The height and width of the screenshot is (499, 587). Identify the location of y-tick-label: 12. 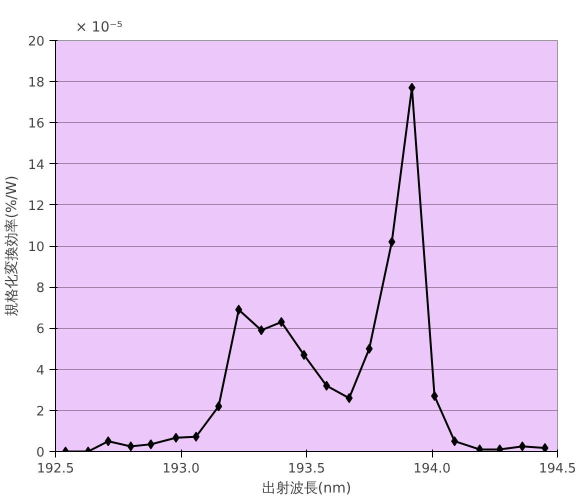
(36, 206).